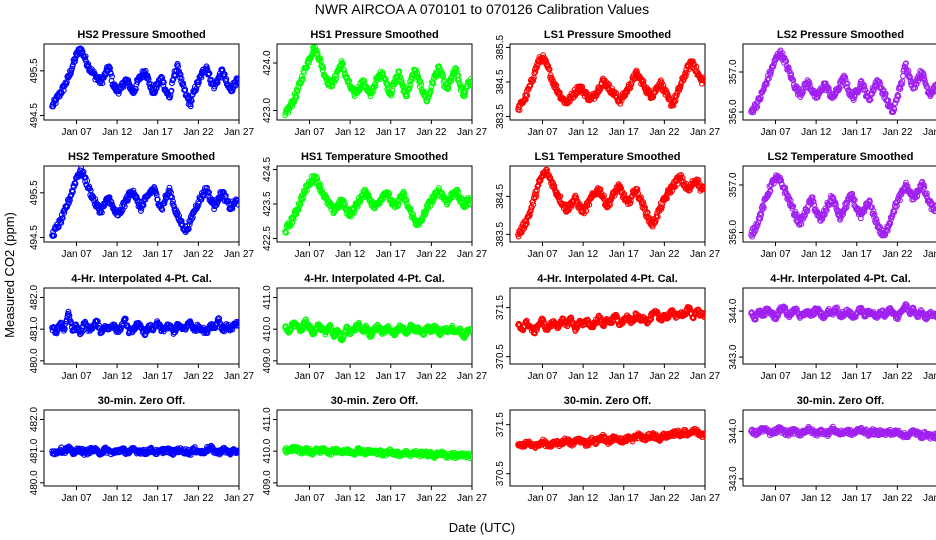  What do you see at coordinates (267, 203) in the screenshot?
I see `y-tick-label: 423.5` at bounding box center [267, 203].